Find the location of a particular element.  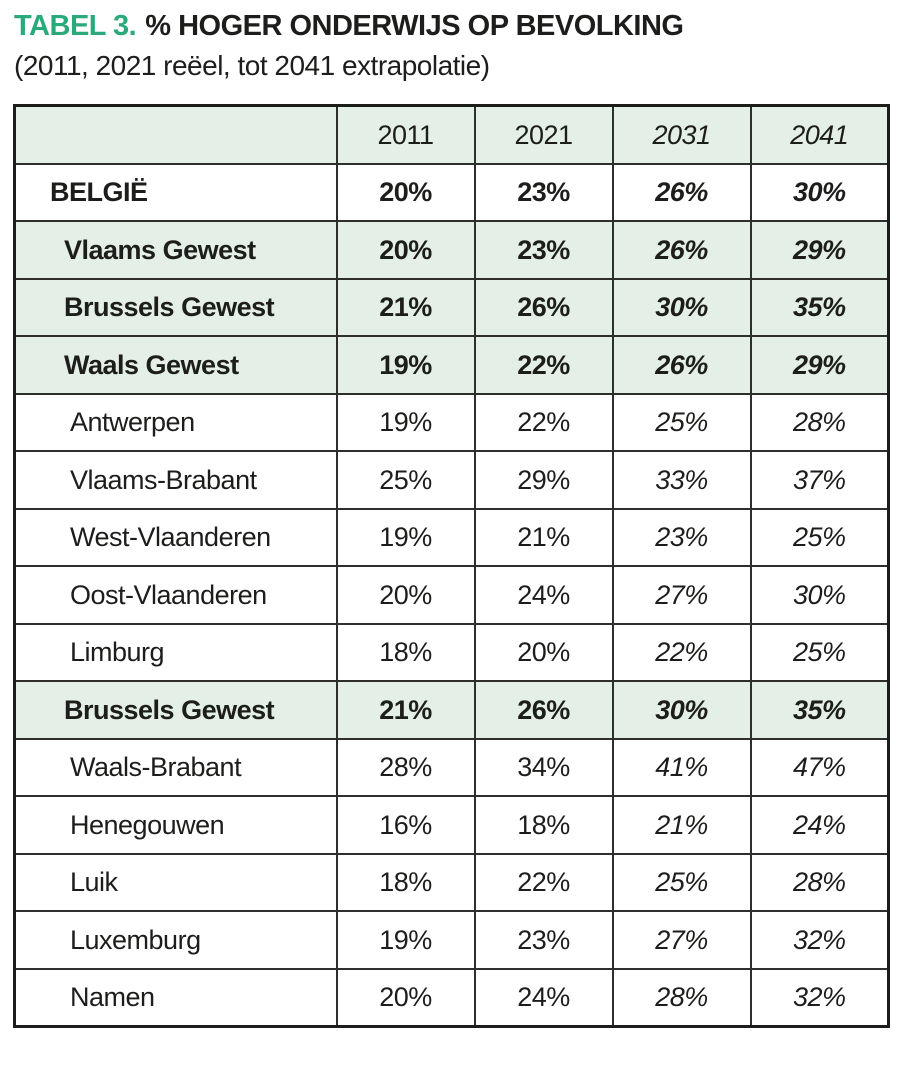

row-label: Luik is located at coordinates (175, 882).